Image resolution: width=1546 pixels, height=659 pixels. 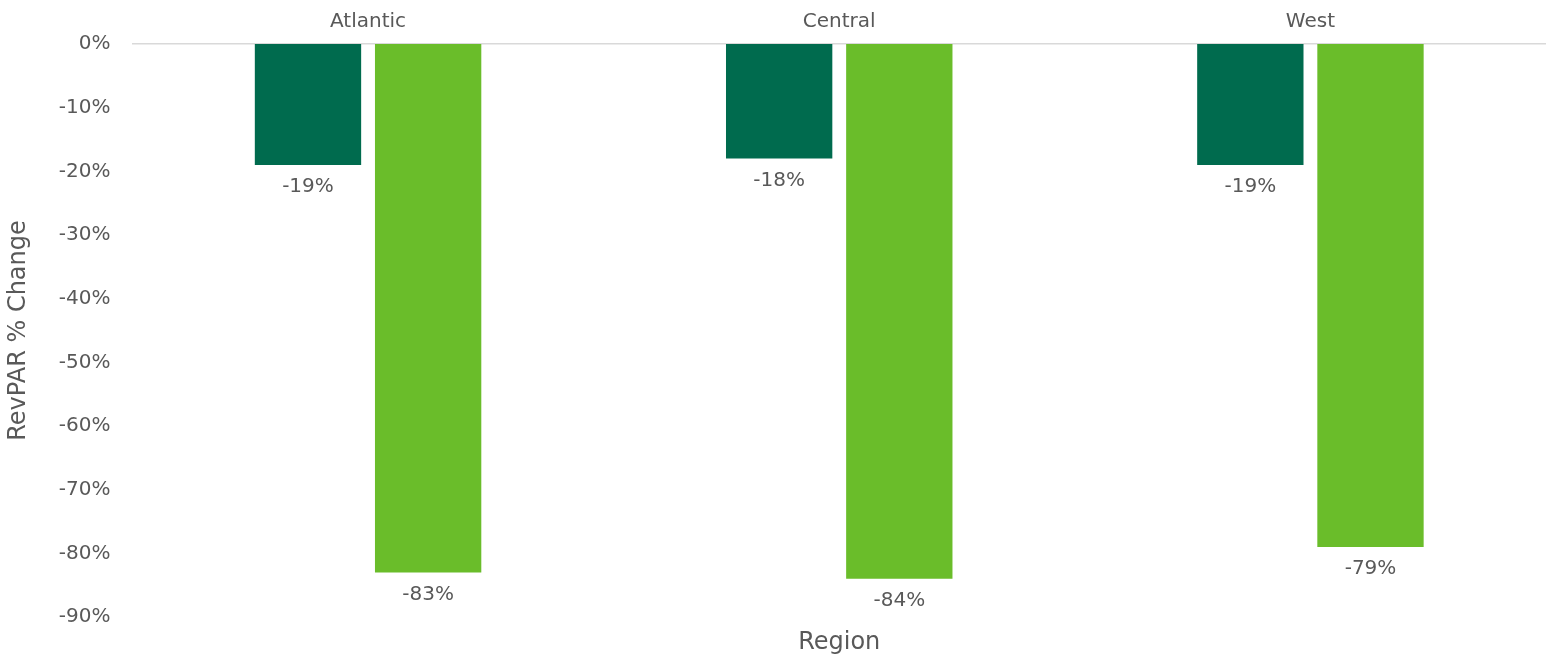 I want to click on y-axis-title: RevPAR % Change, so click(x=16, y=330).